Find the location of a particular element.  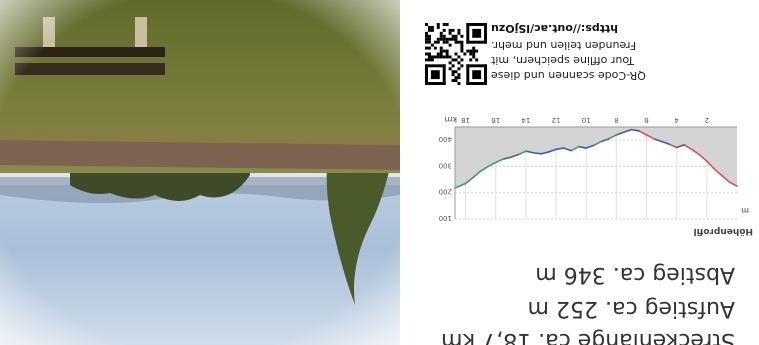

x-tick-label: 6 is located at coordinates (646, 120).